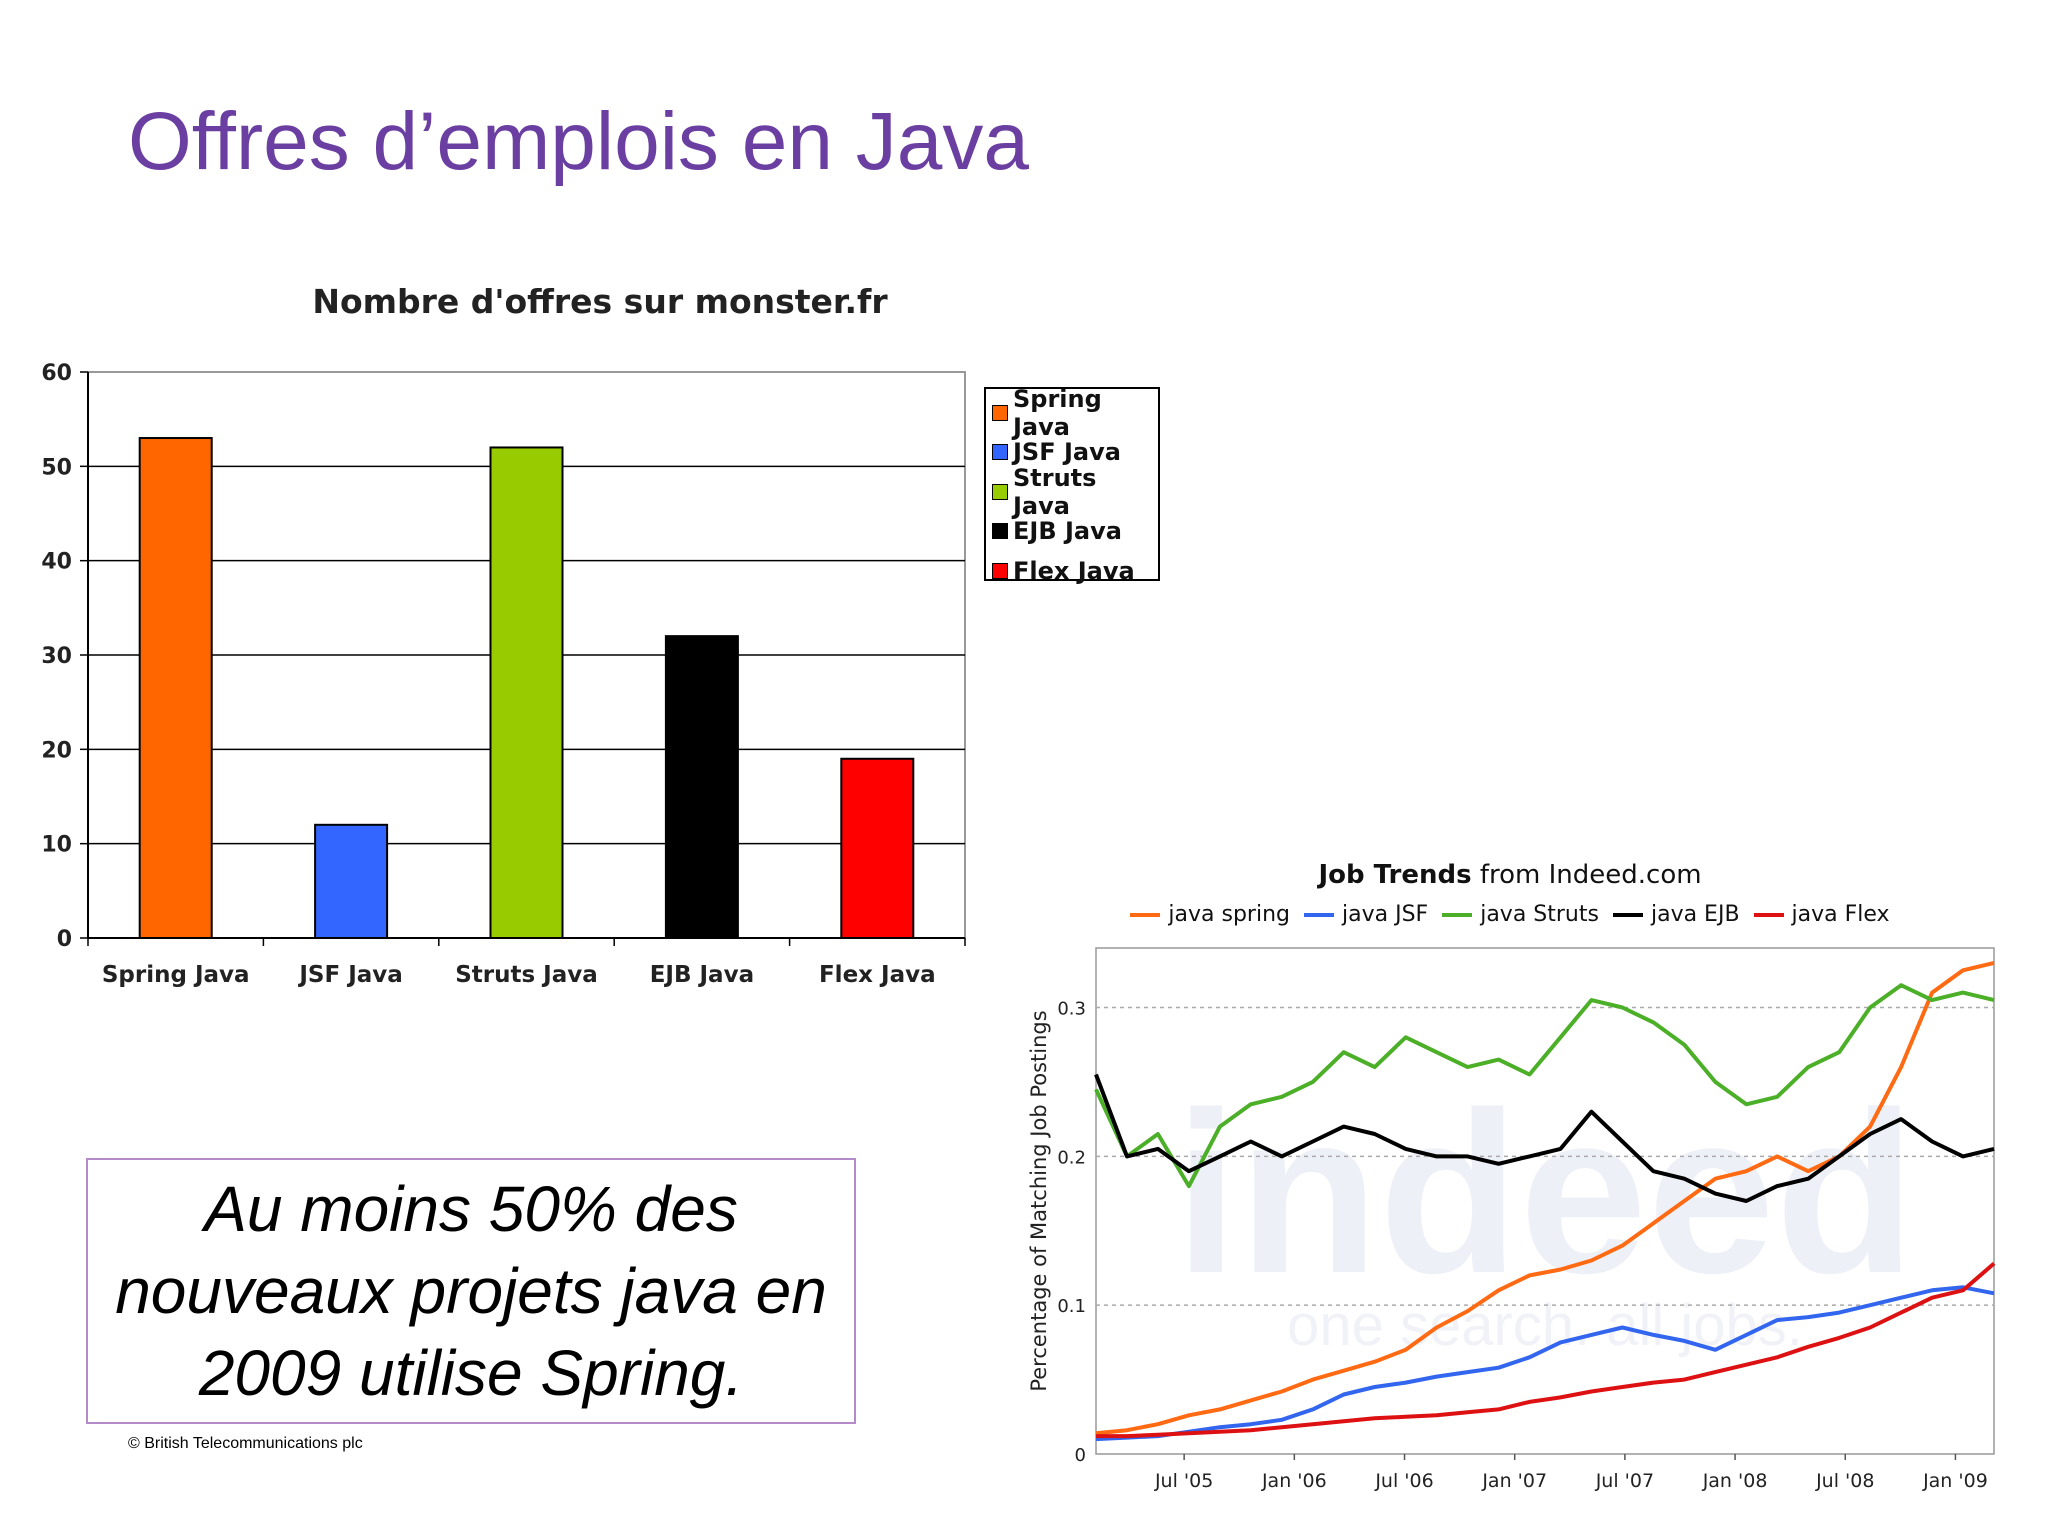  I want to click on legend-label: JSF Java, so click(1067, 452).